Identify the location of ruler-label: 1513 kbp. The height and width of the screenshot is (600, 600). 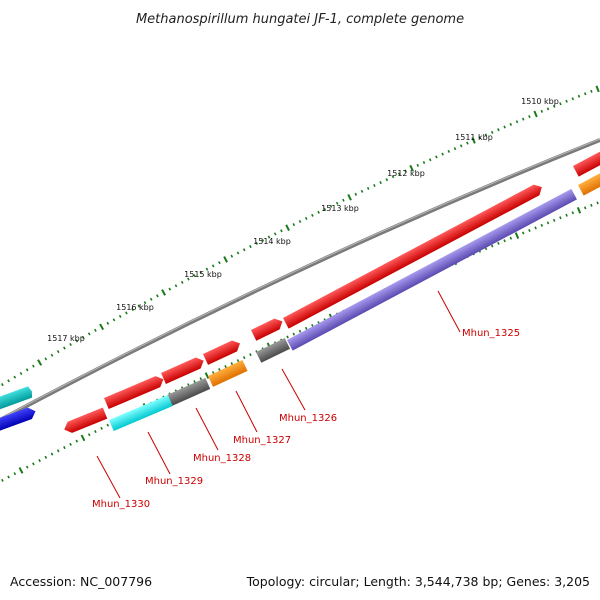
(340, 208).